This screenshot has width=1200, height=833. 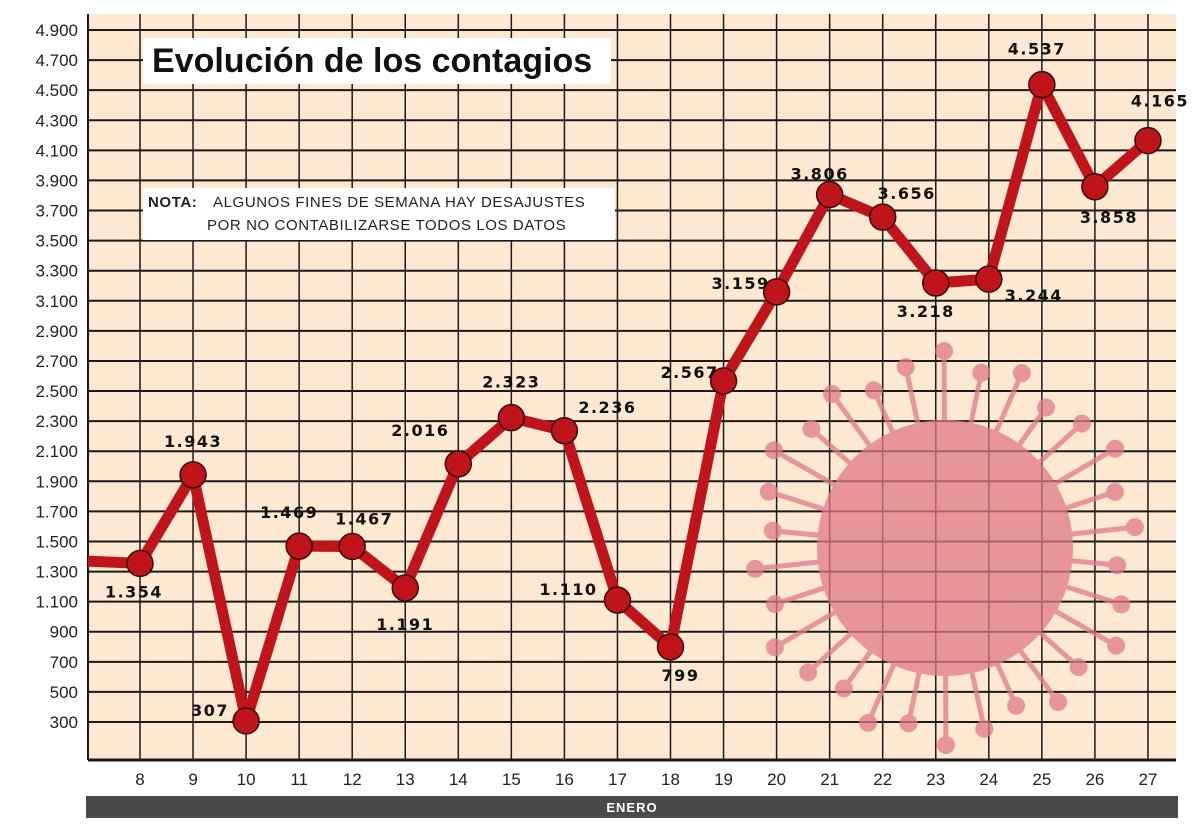 I want to click on y-tick-label: 3.300, so click(x=56, y=271).